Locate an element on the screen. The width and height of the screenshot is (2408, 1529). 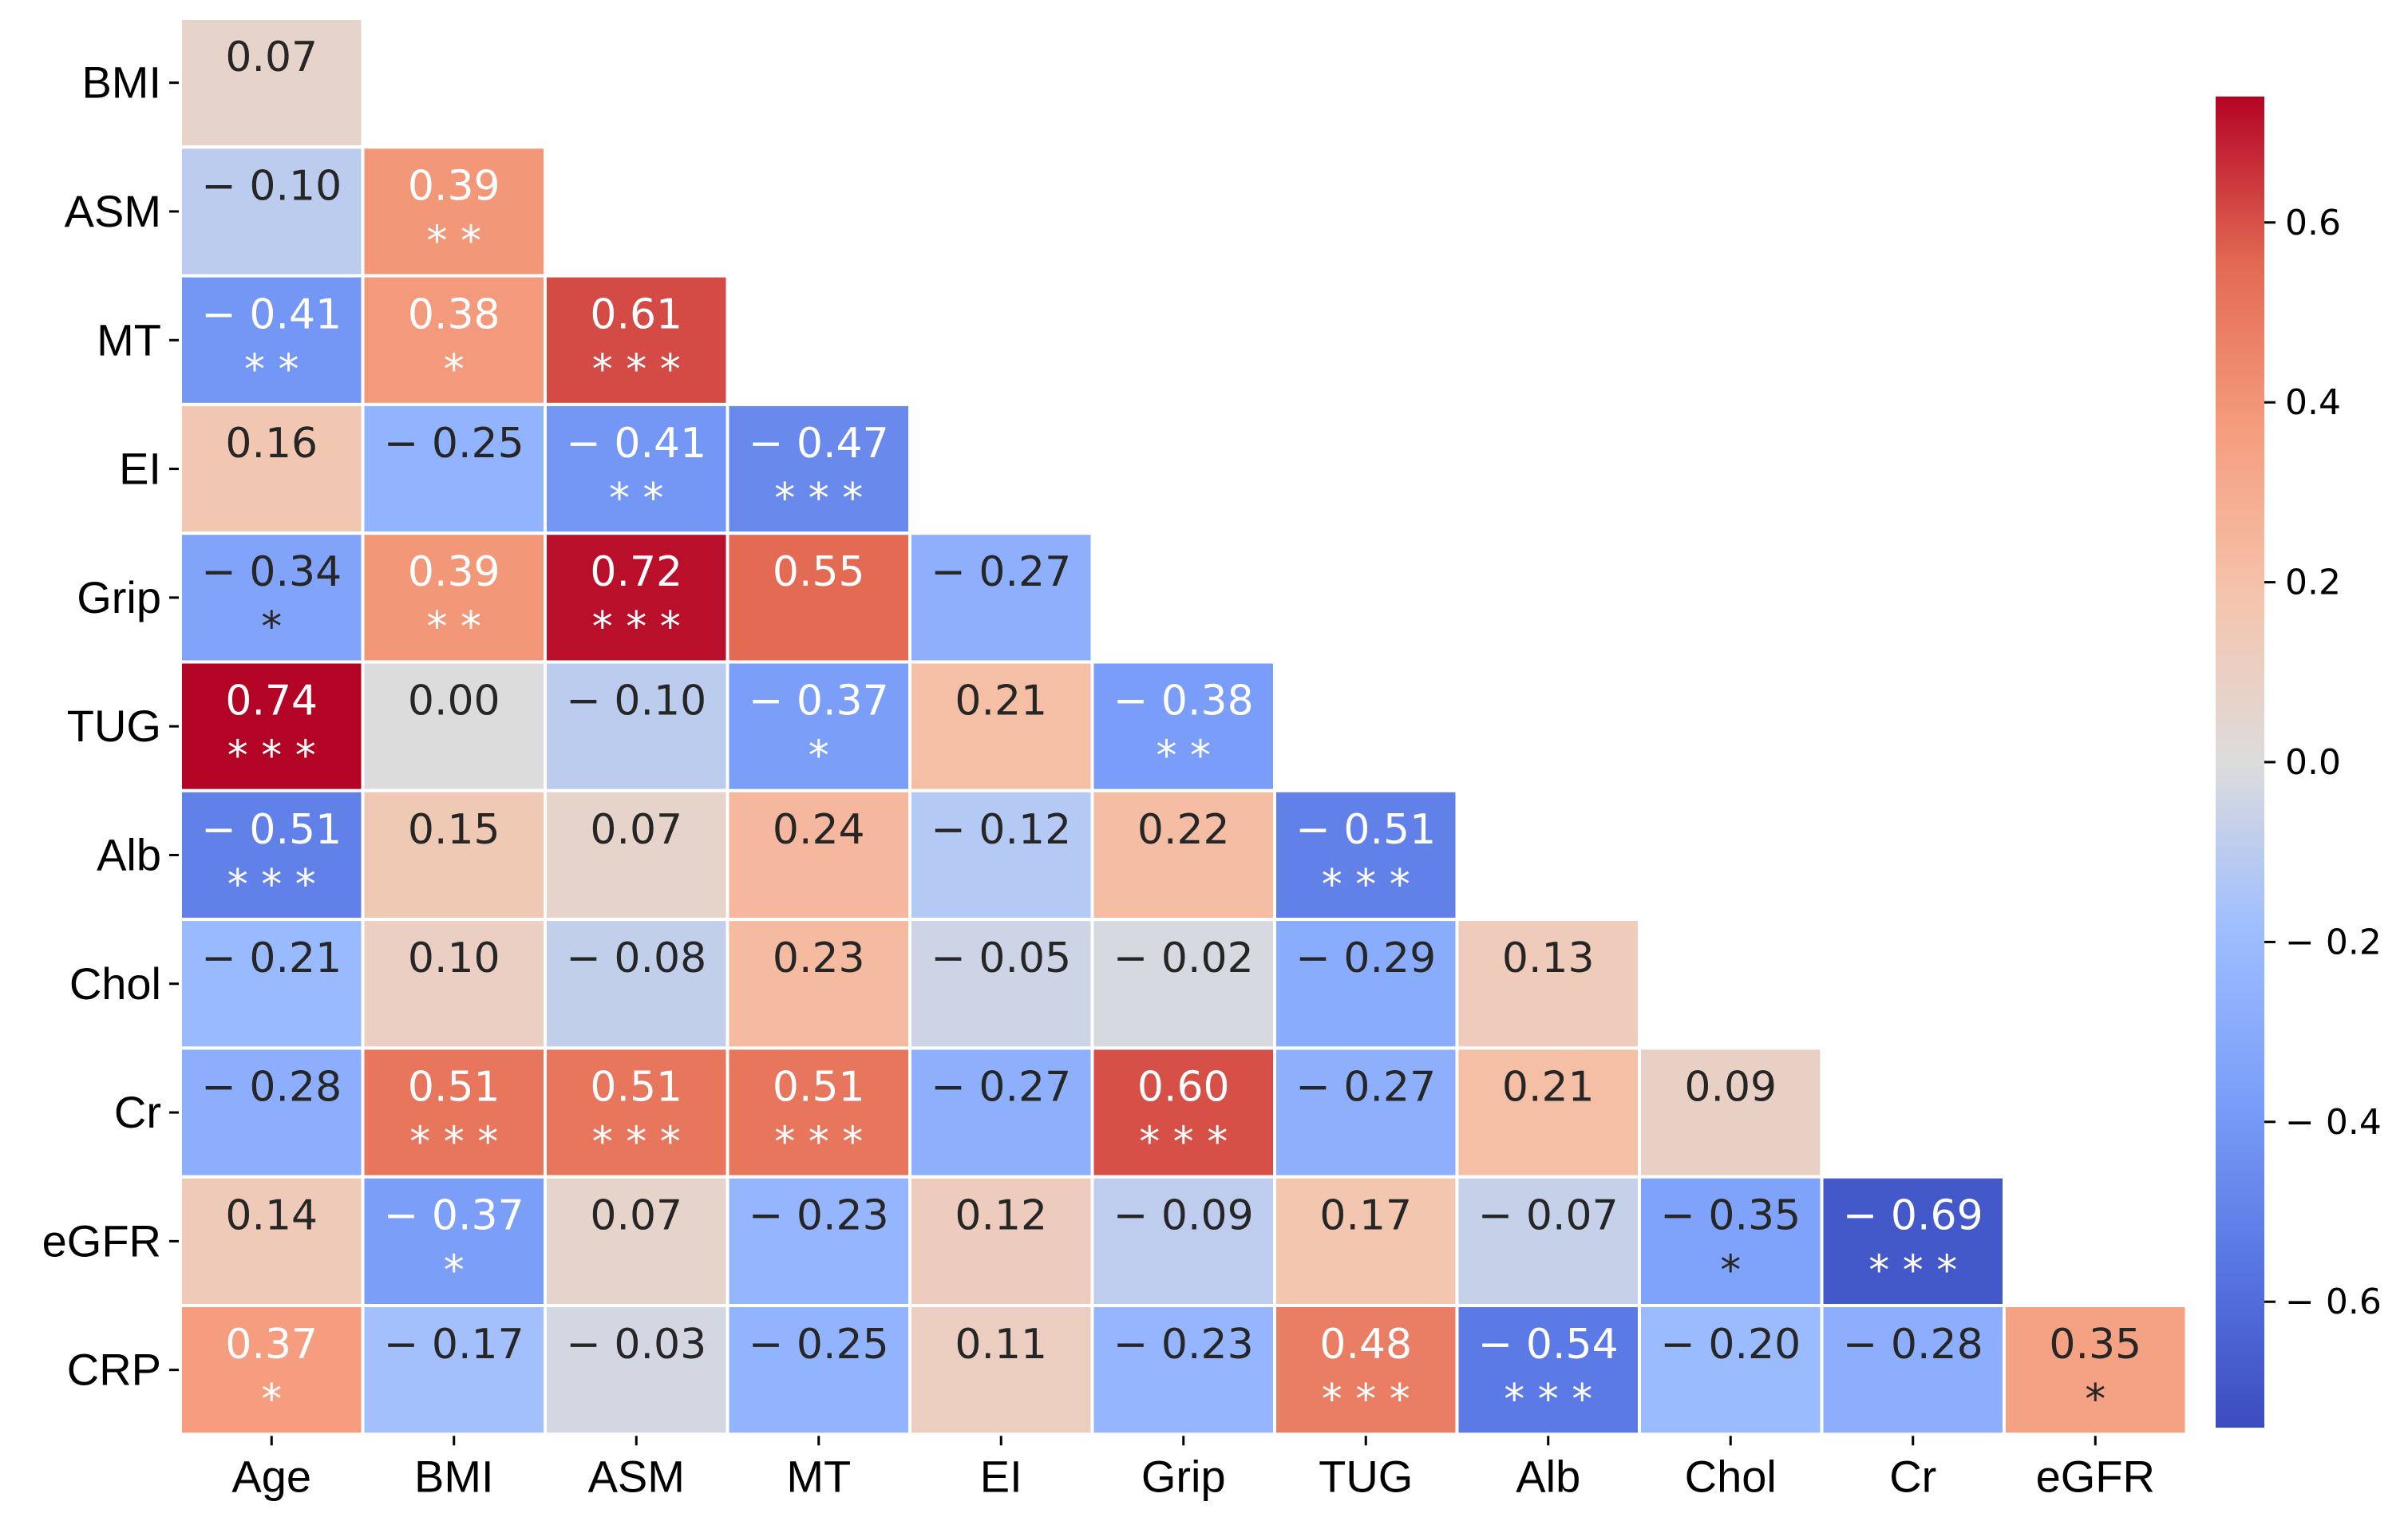
cell-value-label: − 0.29 is located at coordinates (1365, 958).